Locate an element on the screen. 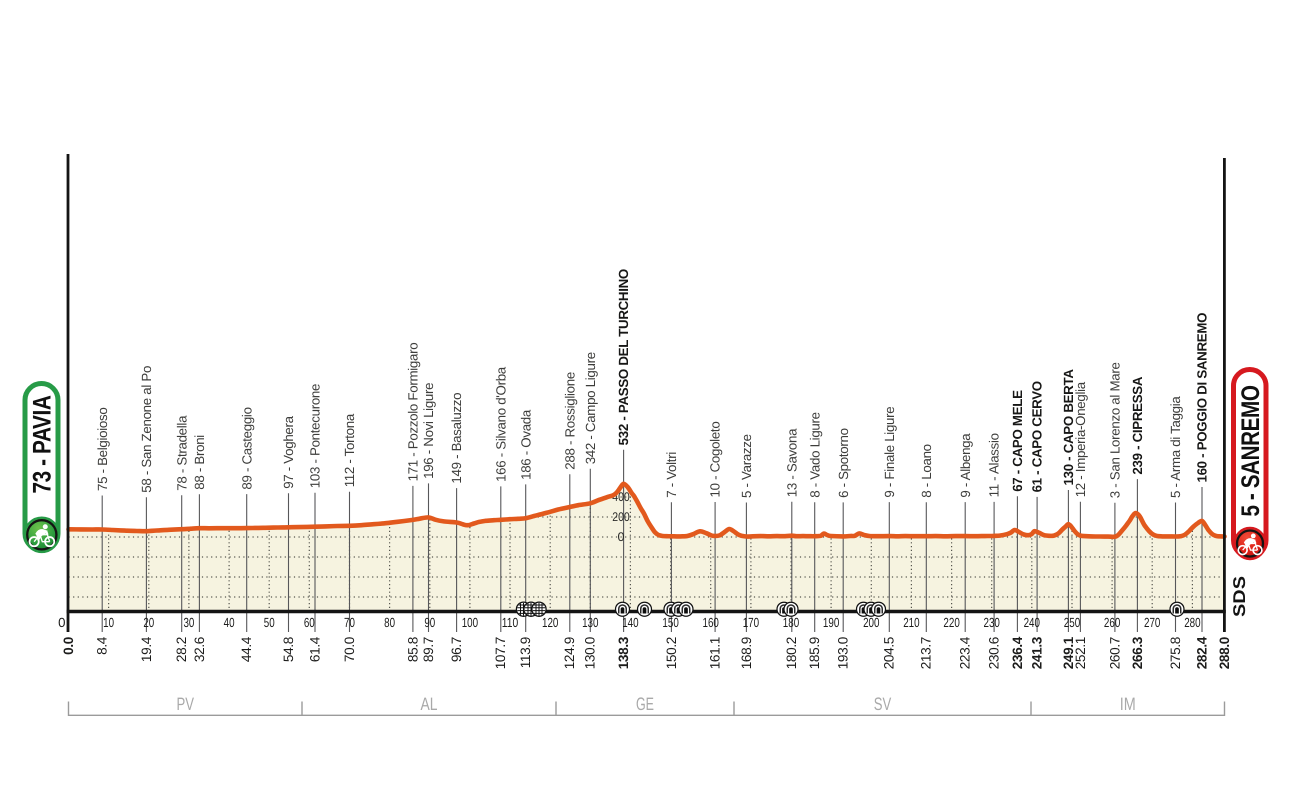  svg-text: 61.4 is located at coordinates (314, 649).